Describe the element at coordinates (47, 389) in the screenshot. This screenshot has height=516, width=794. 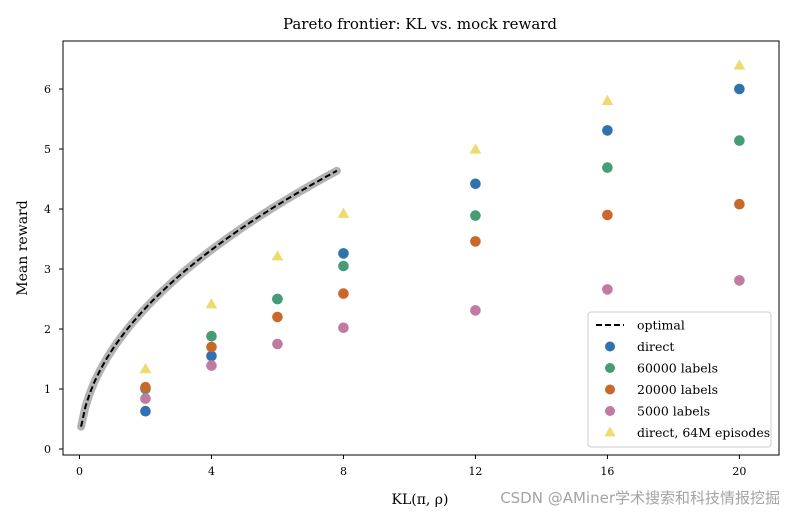
I see `y-tick-label: 1` at that location.